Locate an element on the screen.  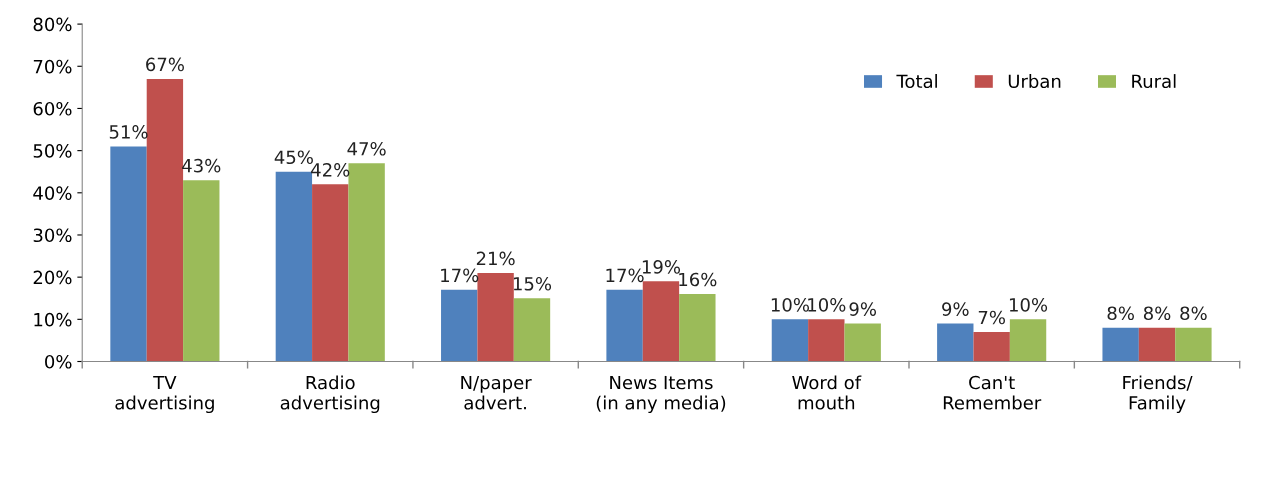
x-tick-label: Can't Remember is located at coordinates (992, 392).